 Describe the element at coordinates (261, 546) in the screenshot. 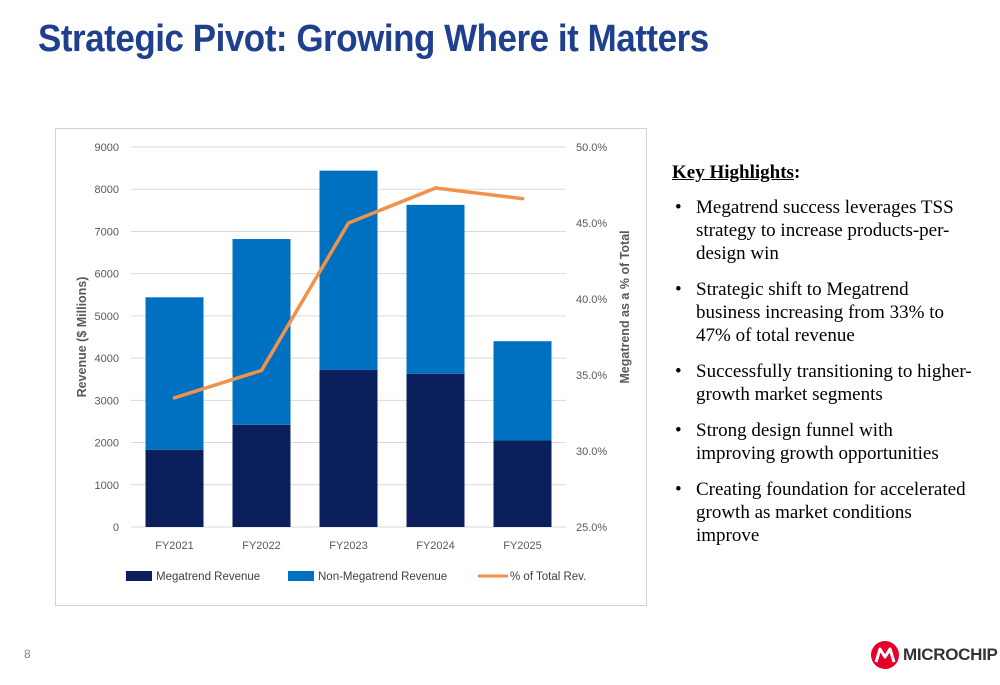

I see `x-tick-label: FY2022` at that location.